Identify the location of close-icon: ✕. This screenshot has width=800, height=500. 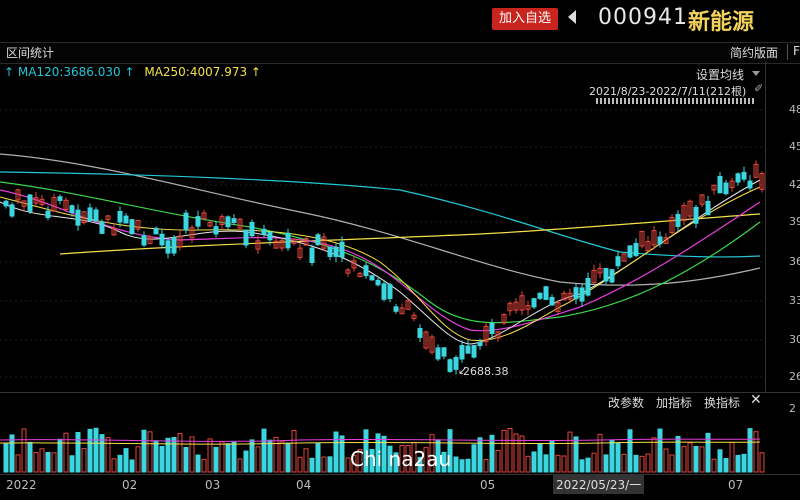
(756, 400).